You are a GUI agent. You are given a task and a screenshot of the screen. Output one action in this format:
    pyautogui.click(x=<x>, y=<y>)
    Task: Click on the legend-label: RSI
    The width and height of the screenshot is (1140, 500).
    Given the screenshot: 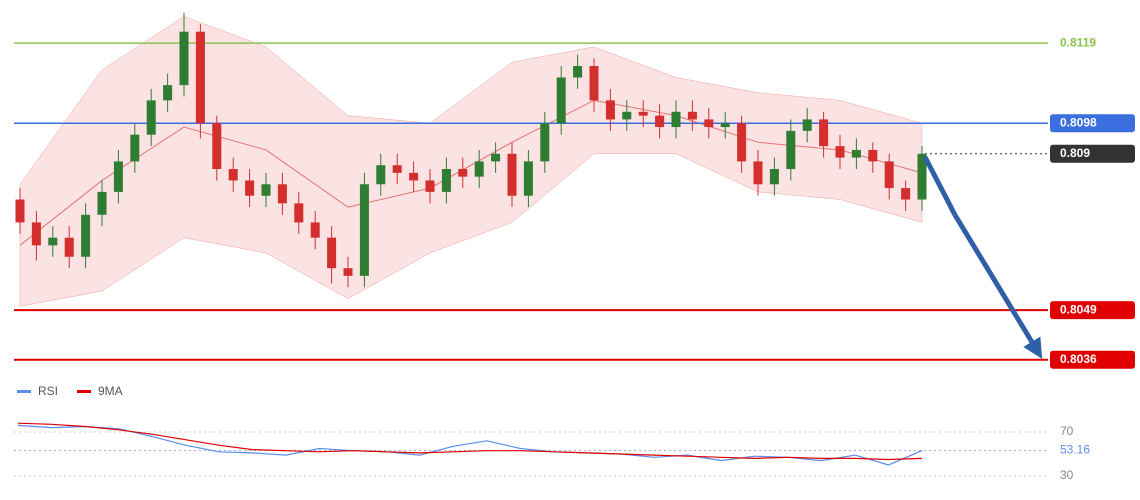 What is the action you would take?
    pyautogui.click(x=48, y=391)
    